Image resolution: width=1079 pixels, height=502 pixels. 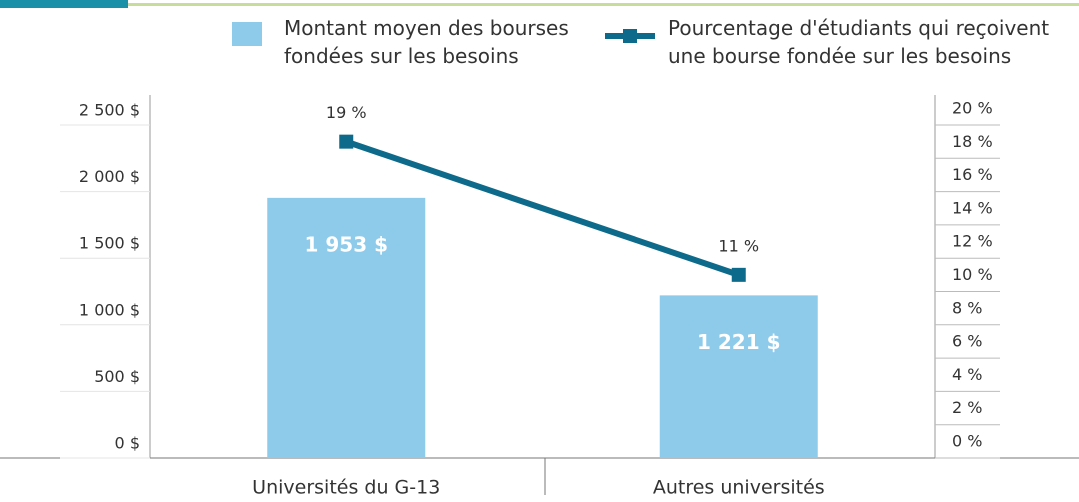 I want to click on bar-value-label: 1 221 $, so click(x=739, y=342).